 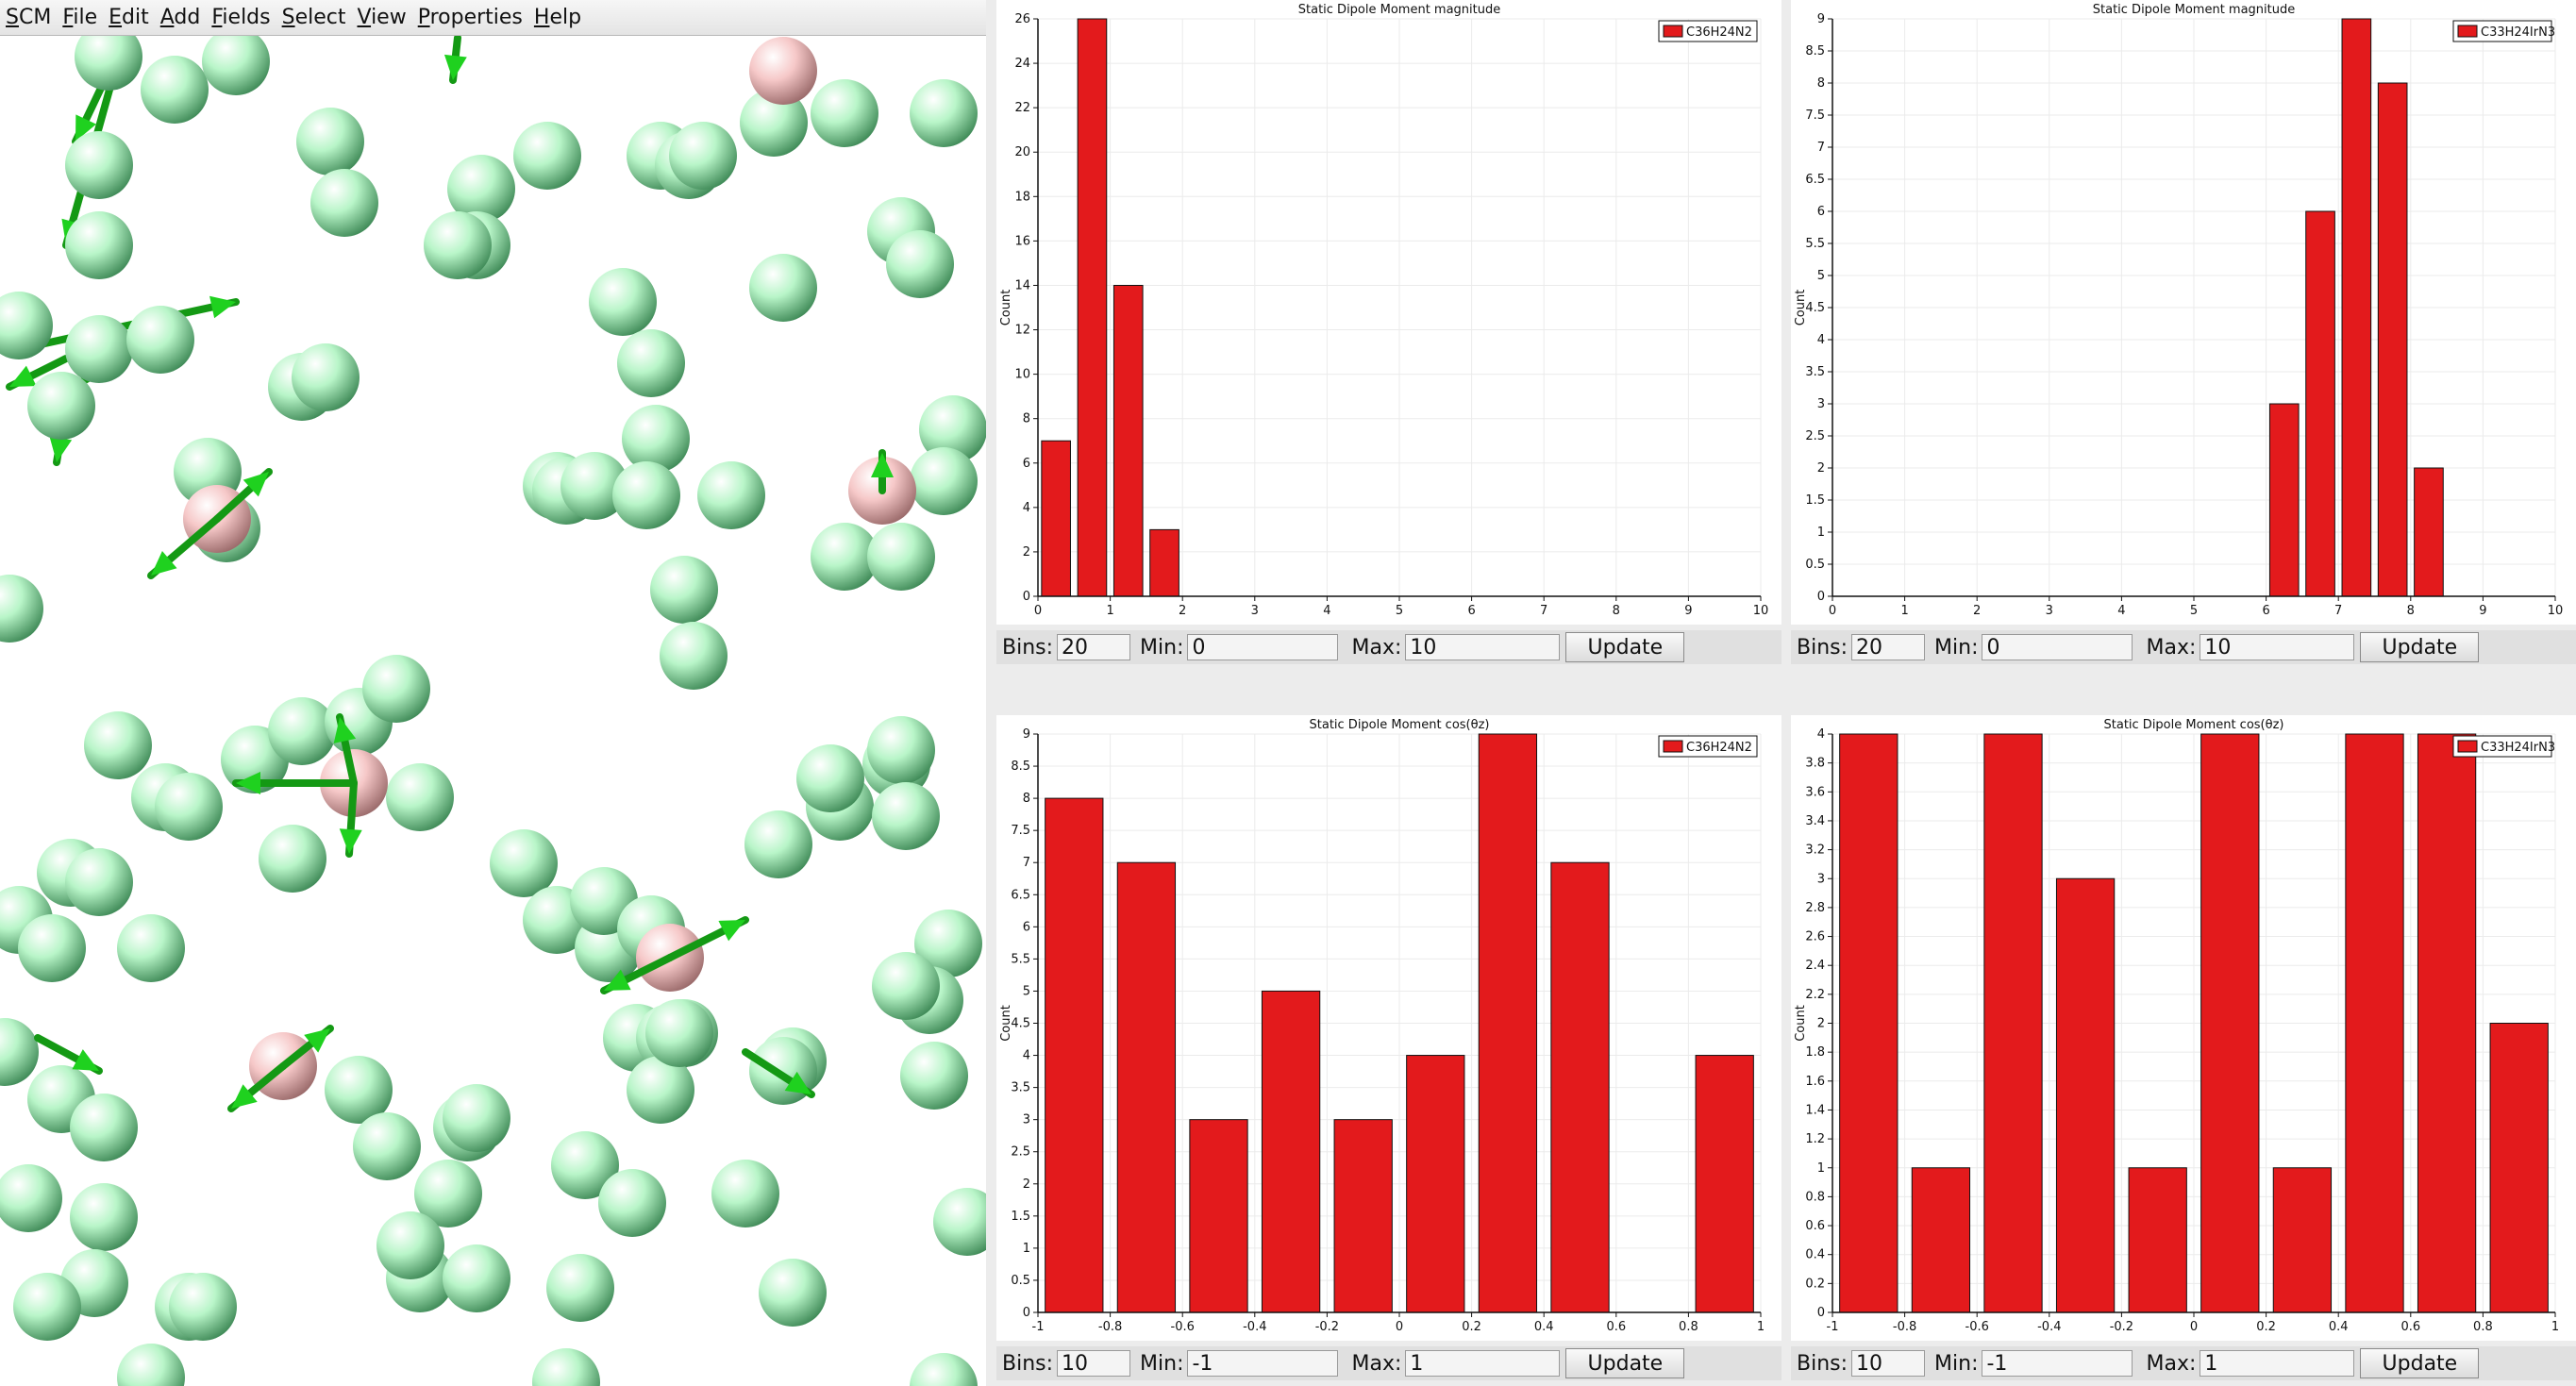 What do you see at coordinates (382, 18) in the screenshot?
I see `menu-view: View` at bounding box center [382, 18].